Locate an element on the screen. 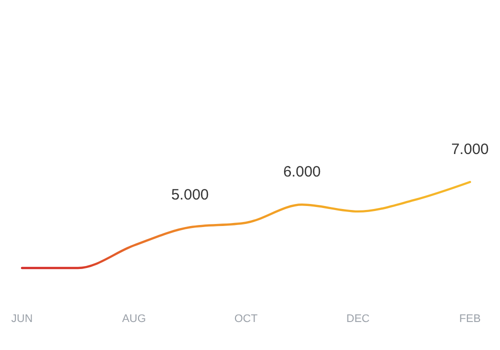  x-tick-label: JUN is located at coordinates (22, 319).